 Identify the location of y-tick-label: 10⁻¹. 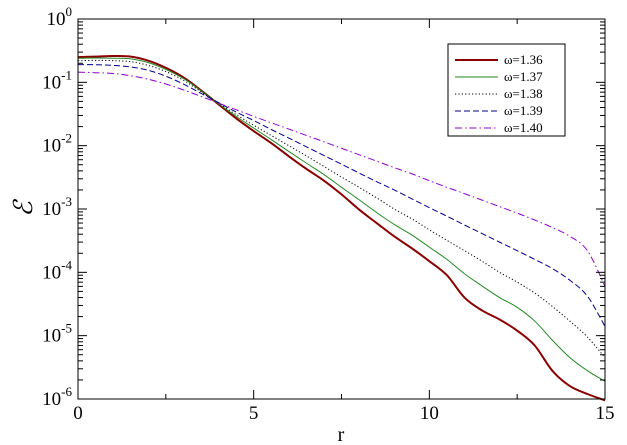
(57, 80).